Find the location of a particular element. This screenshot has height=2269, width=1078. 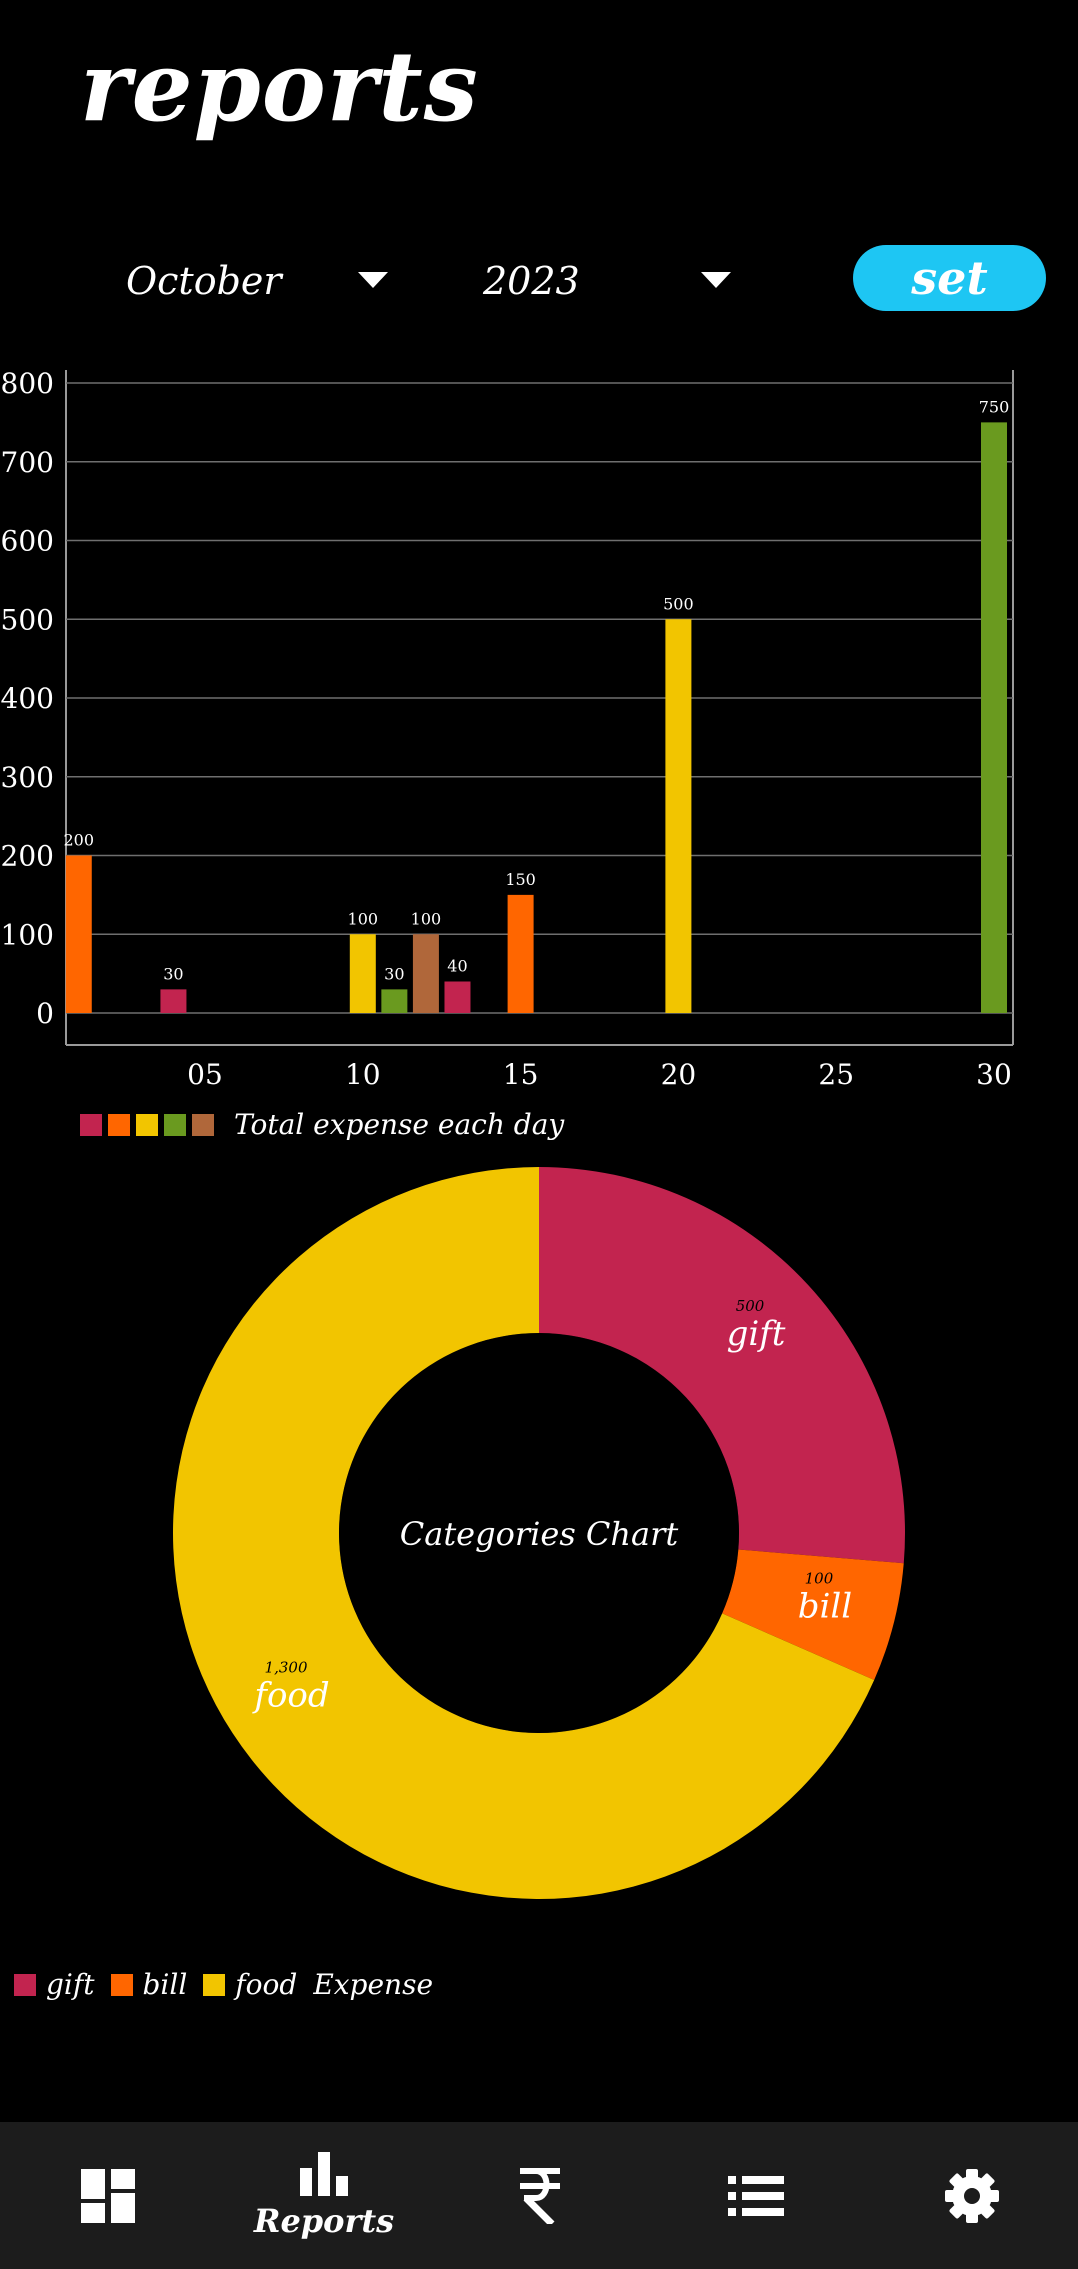

nav-item-list is located at coordinates (756, 2195).